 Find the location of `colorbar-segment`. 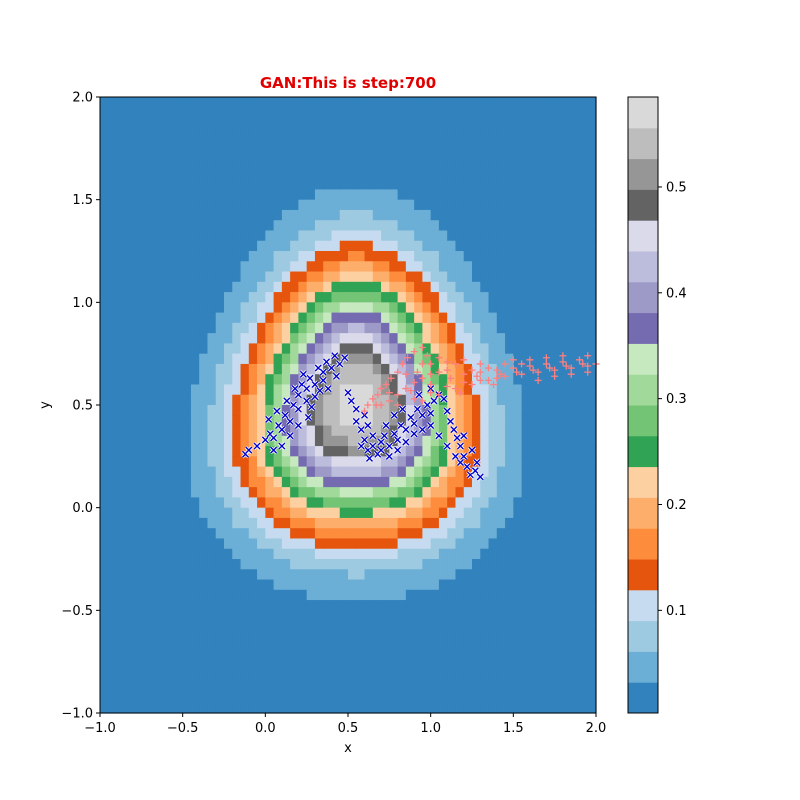

colorbar-segment is located at coordinates (643, 143).